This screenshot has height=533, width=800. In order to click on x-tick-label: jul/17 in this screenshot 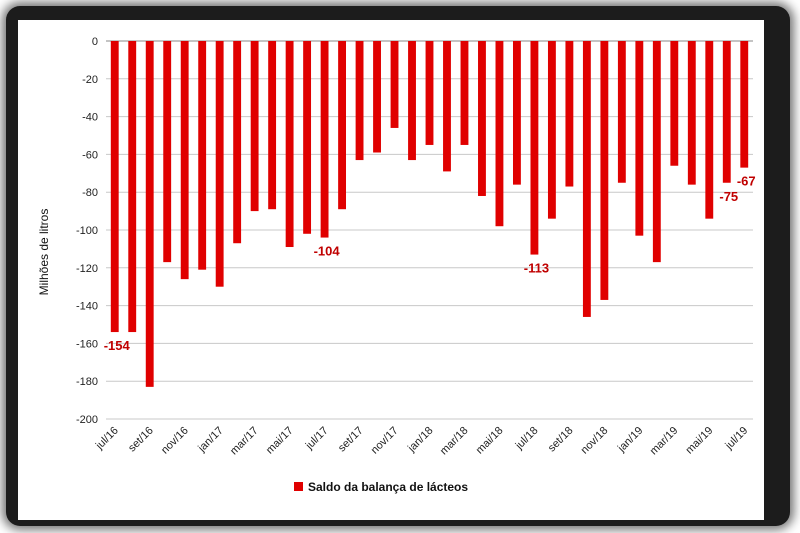, I will do `click(317, 439)`.